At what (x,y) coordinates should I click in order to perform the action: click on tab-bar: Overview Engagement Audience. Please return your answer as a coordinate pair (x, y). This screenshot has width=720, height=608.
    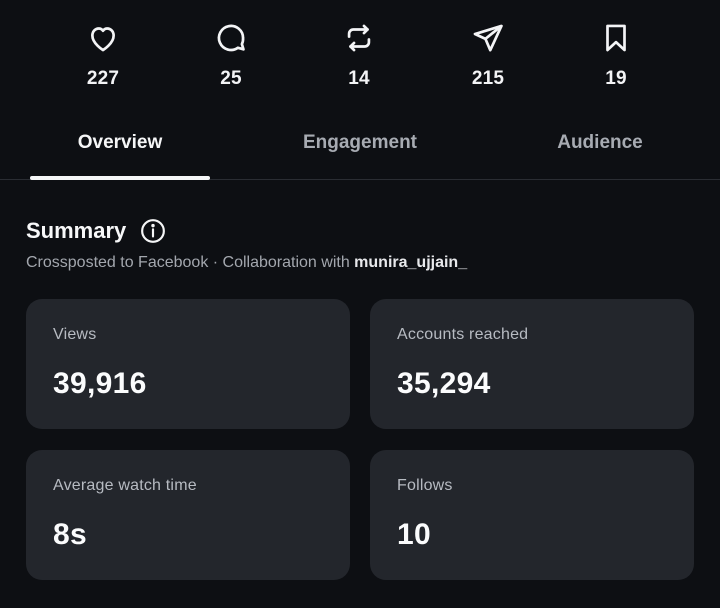
    Looking at the image, I should click on (360, 149).